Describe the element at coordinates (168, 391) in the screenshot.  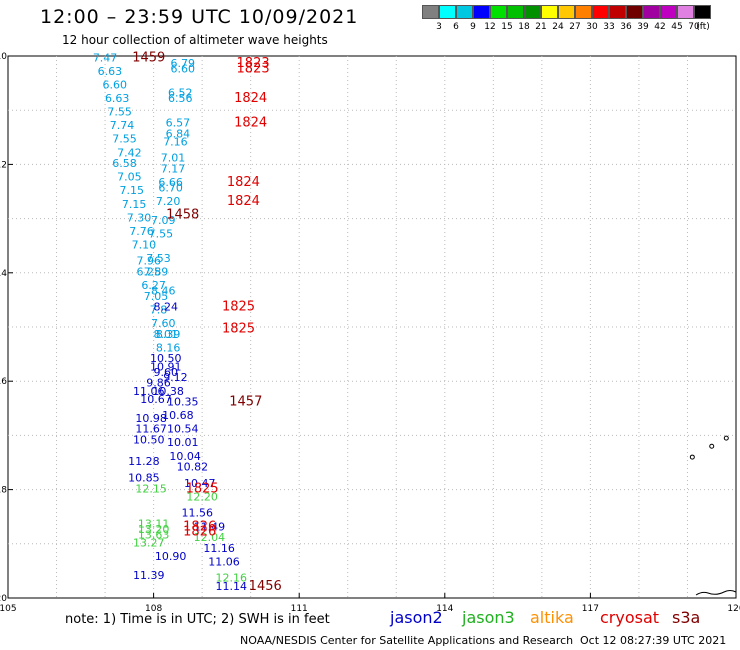
I see `wave-height-label: 10.38` at that location.